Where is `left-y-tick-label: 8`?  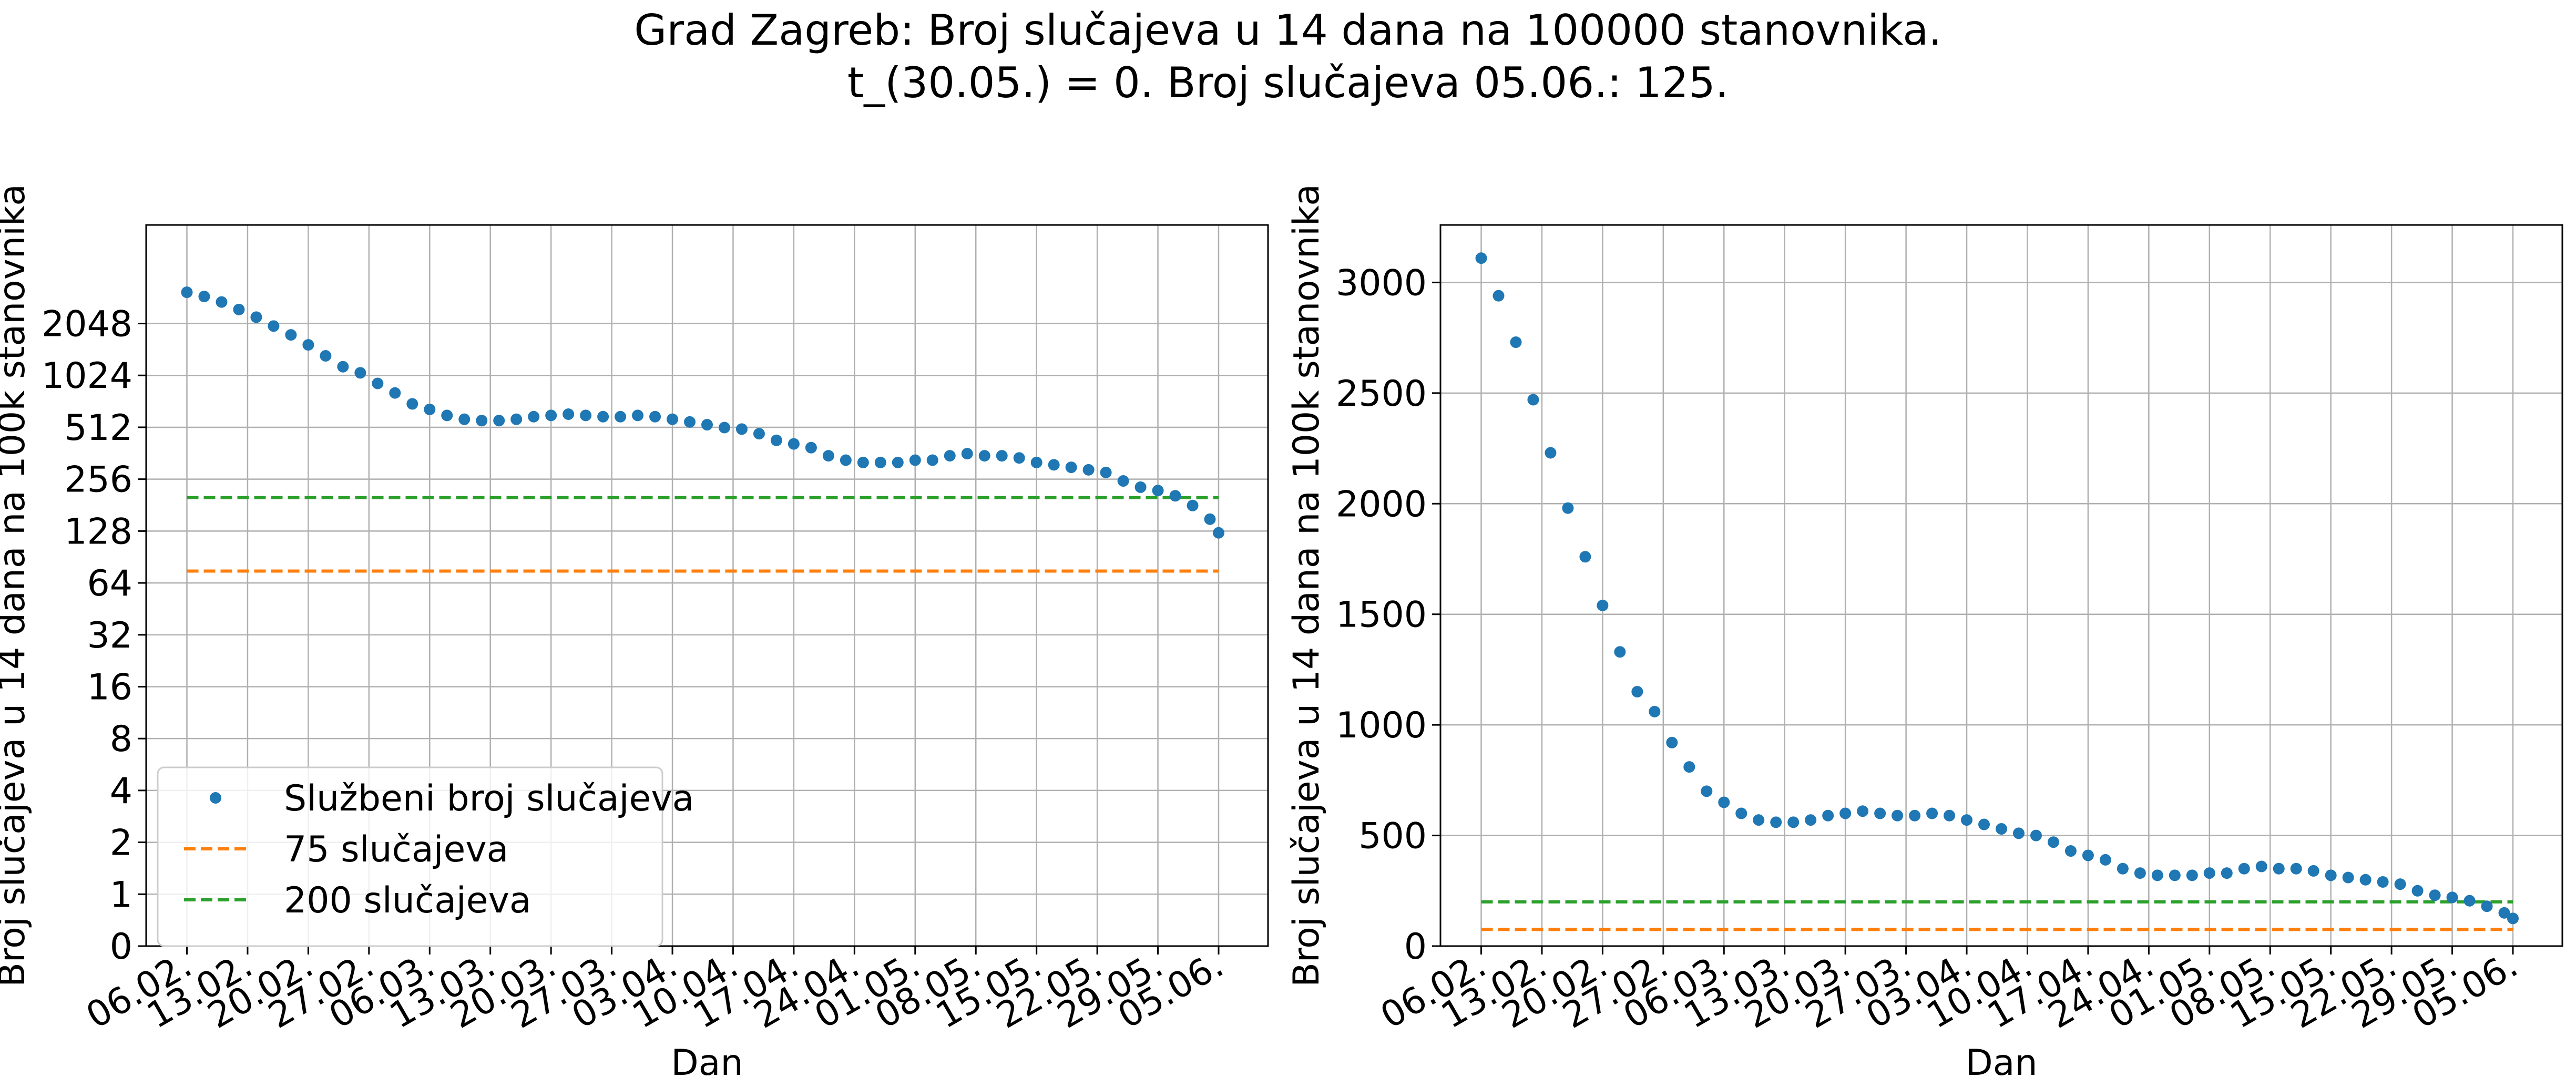 left-y-tick-label: 8 is located at coordinates (121, 739).